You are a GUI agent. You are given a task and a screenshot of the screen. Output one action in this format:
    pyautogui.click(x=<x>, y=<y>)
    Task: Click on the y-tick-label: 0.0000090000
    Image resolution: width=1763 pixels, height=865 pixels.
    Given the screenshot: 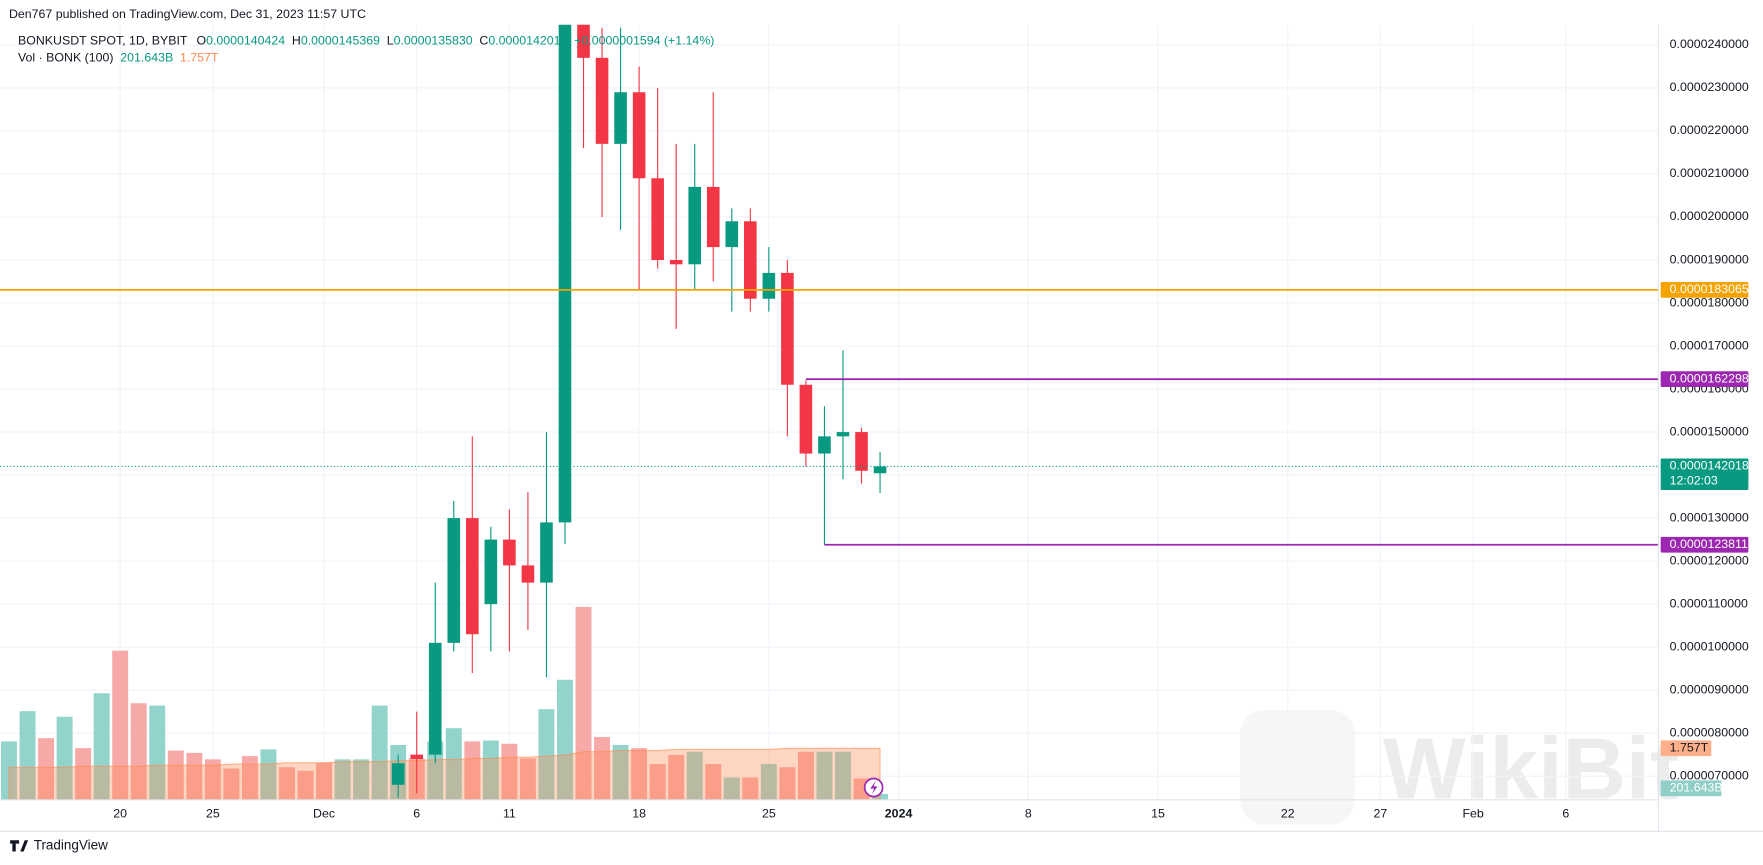 What is the action you would take?
    pyautogui.click(x=1709, y=689)
    